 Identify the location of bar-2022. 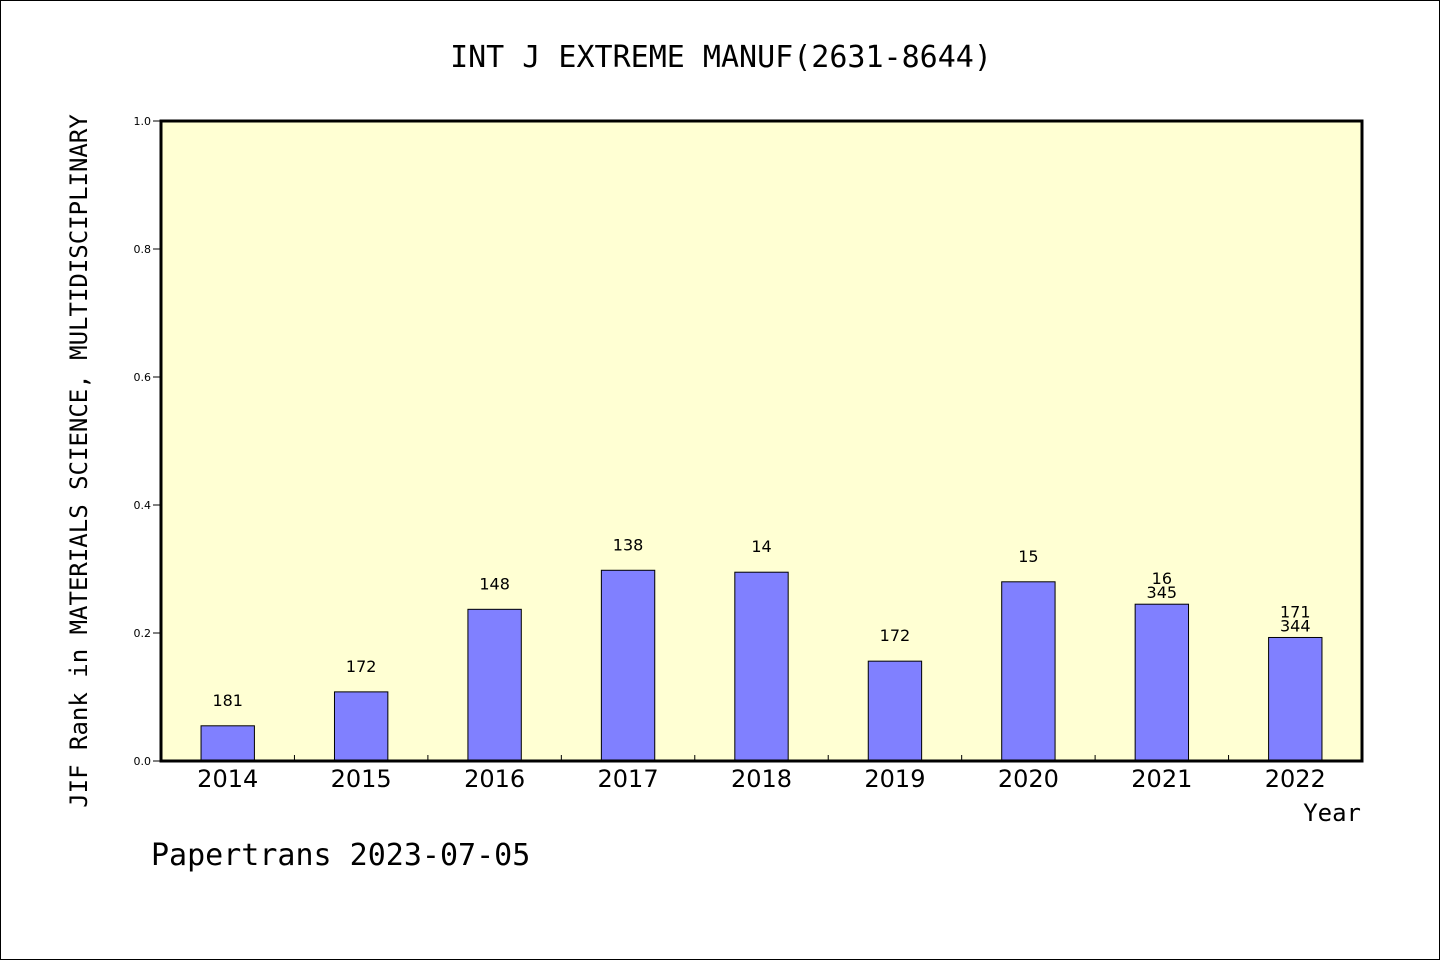
(1295, 699).